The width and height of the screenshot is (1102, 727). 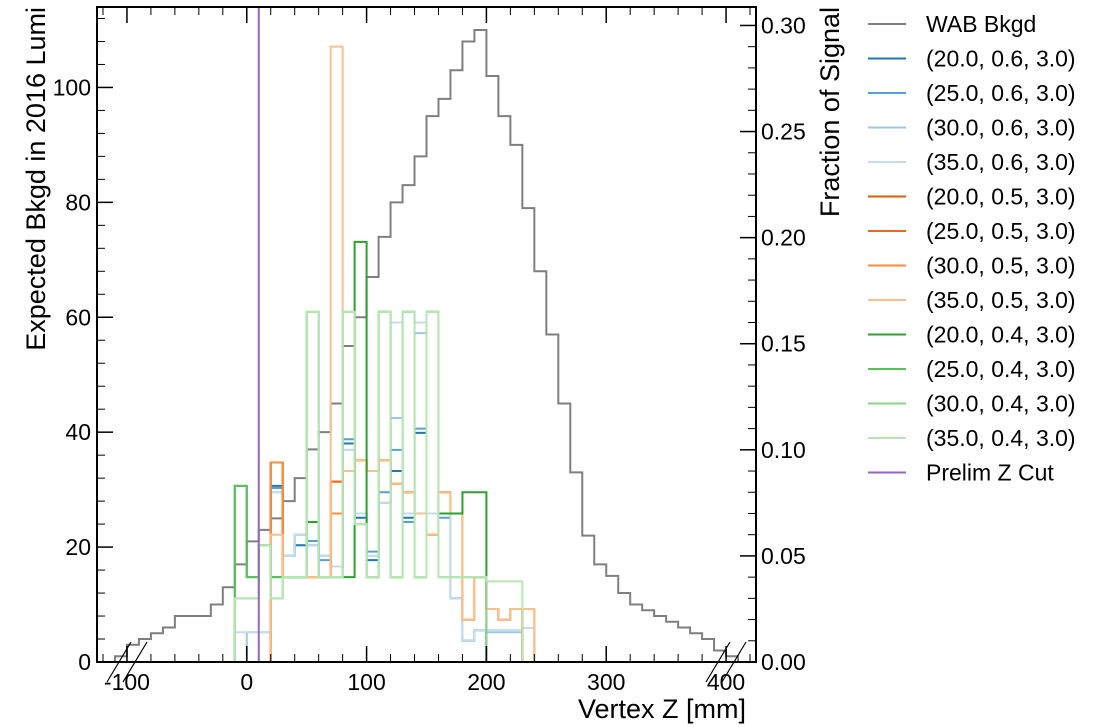 I want to click on legend-entry-30-0-0-5-3-0: (30.0, 0.5, 3.0), so click(x=972, y=266).